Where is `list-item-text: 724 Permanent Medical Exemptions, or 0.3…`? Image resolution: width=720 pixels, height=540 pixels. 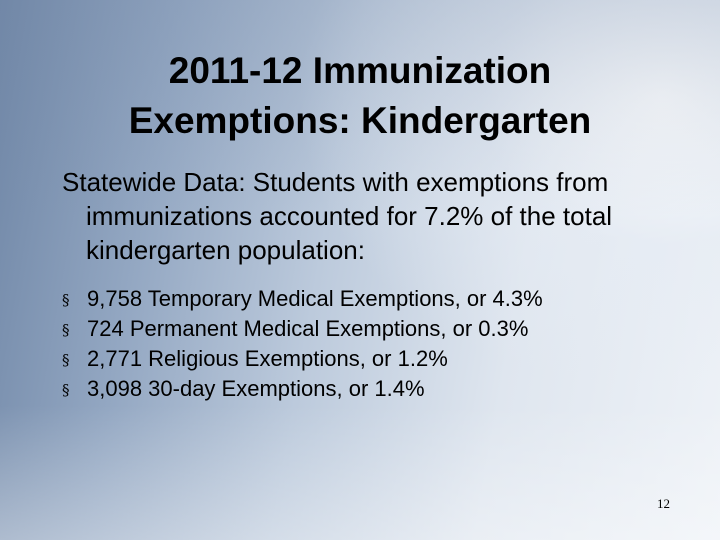
list-item-text: 724 Permanent Medical Exemptions, or 0.3… is located at coordinates (308, 328).